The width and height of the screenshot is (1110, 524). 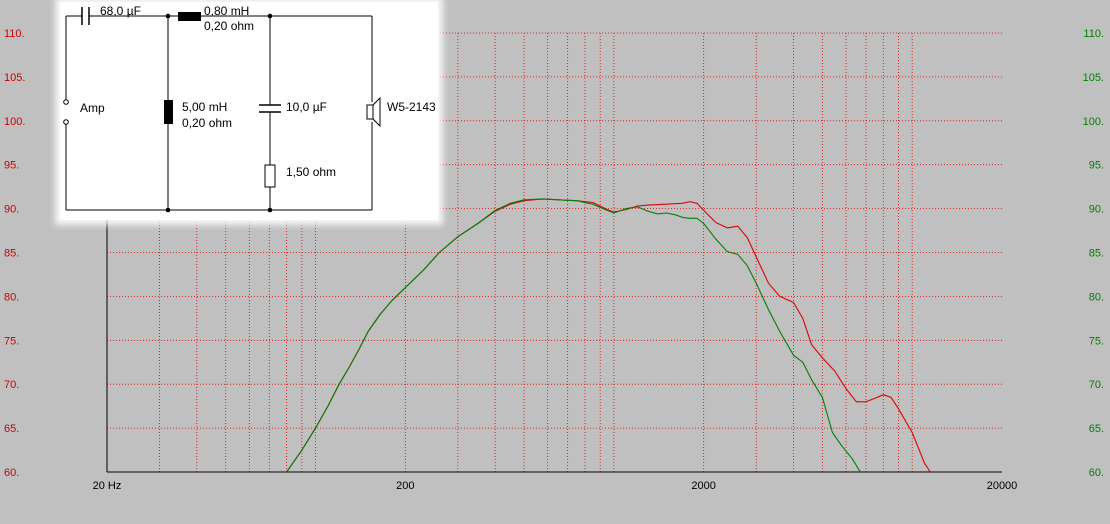 What do you see at coordinates (11, 254) in the screenshot?
I see `y-tick-label-left: 85.` at bounding box center [11, 254].